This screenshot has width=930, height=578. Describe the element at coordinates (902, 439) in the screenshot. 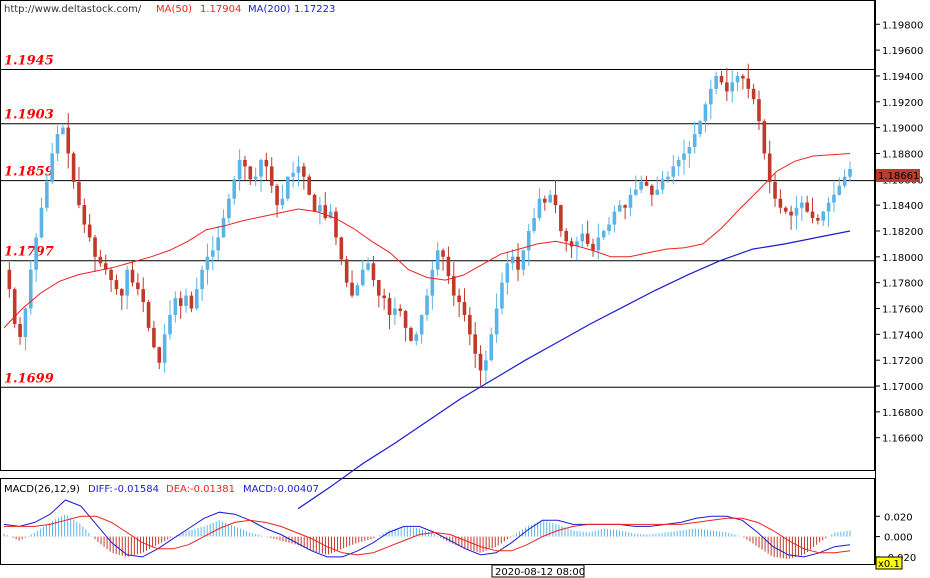

I see `price-tick-label: 1.16600` at that location.